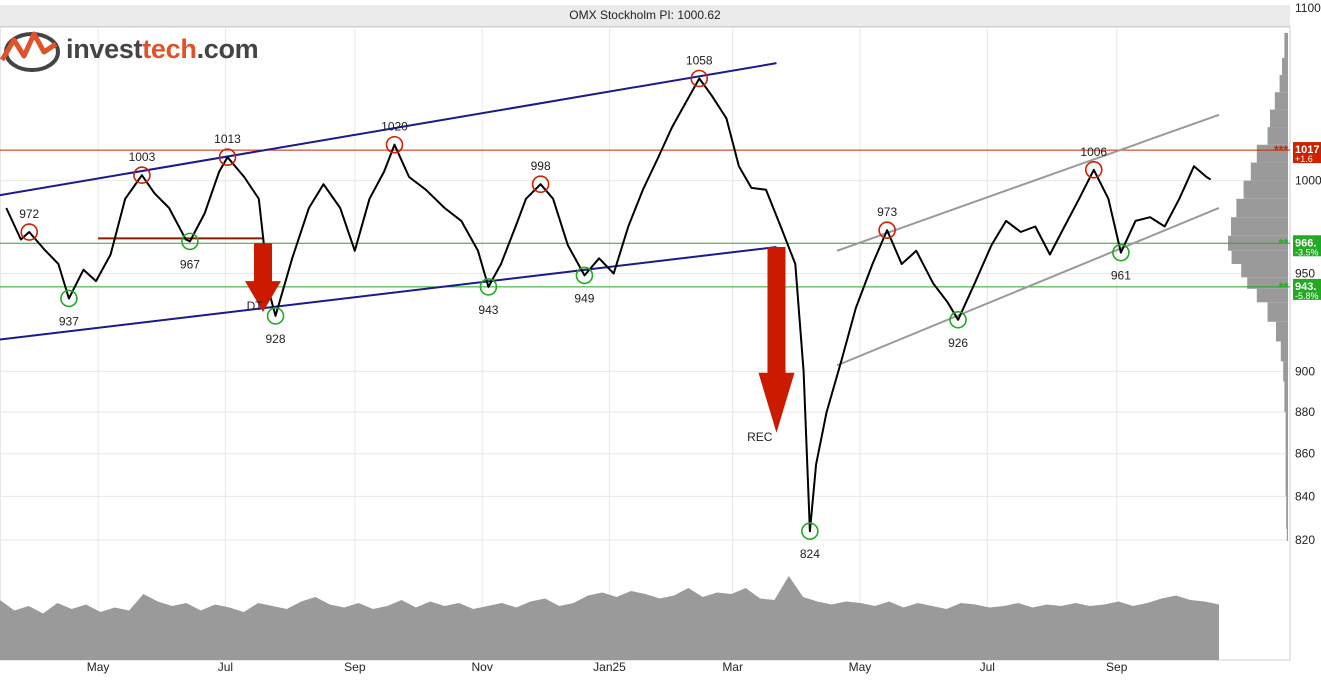 The height and width of the screenshot is (680, 1321). I want to click on logo-wordmark: investtech.com, so click(162, 49).